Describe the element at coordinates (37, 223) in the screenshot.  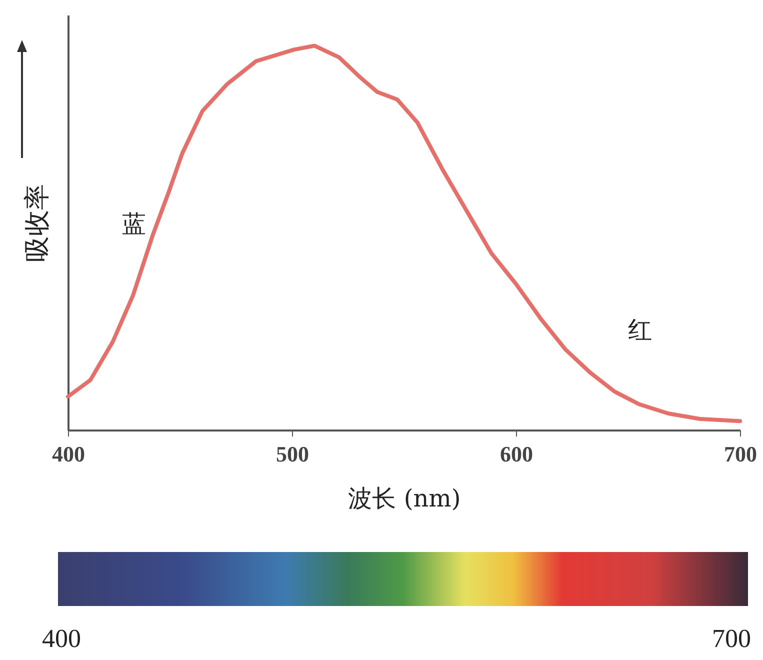
I see `y-axis-title: 吸收率` at that location.